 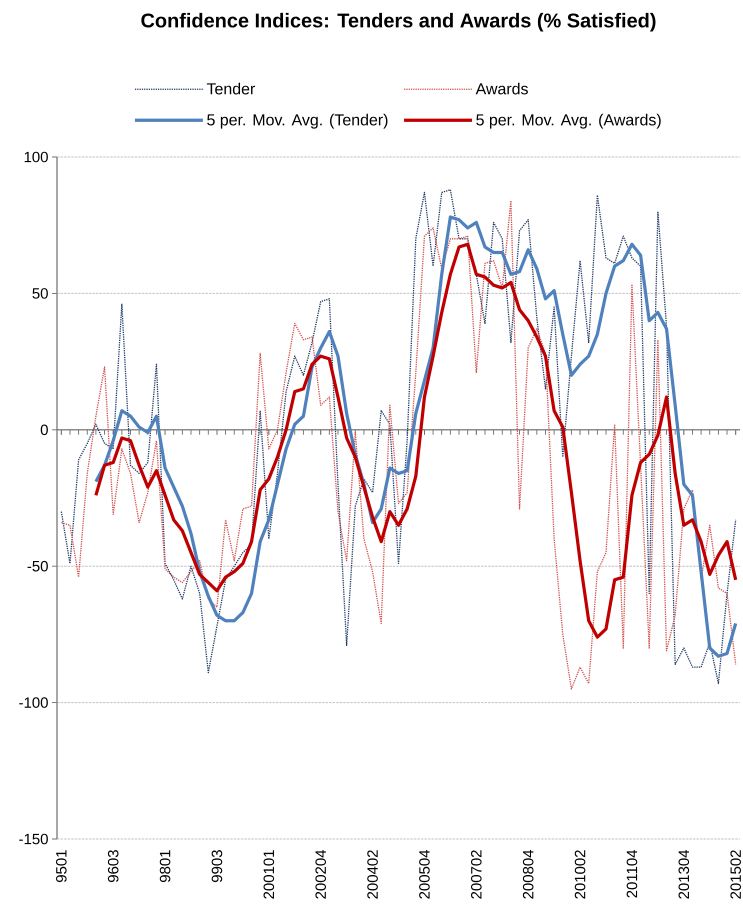 What do you see at coordinates (632, 874) in the screenshot?
I see `x-tick-label: 201104` at bounding box center [632, 874].